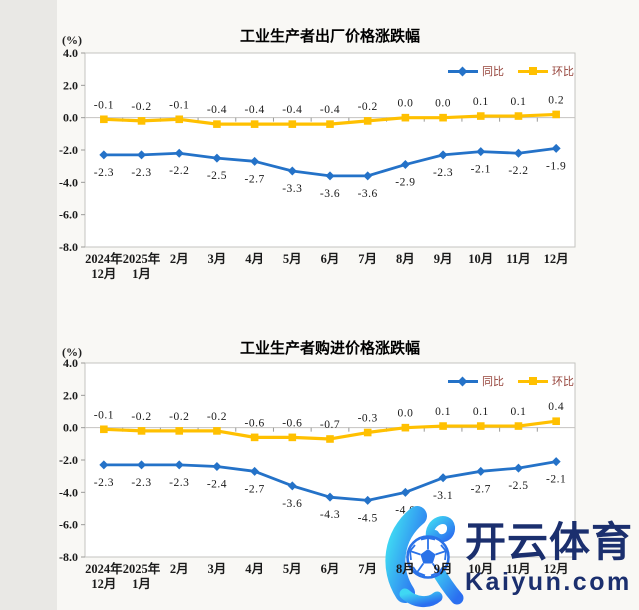 The width and height of the screenshot is (639, 610). I want to click on chart1-legend-huanbi-label: 环比, so click(563, 72).